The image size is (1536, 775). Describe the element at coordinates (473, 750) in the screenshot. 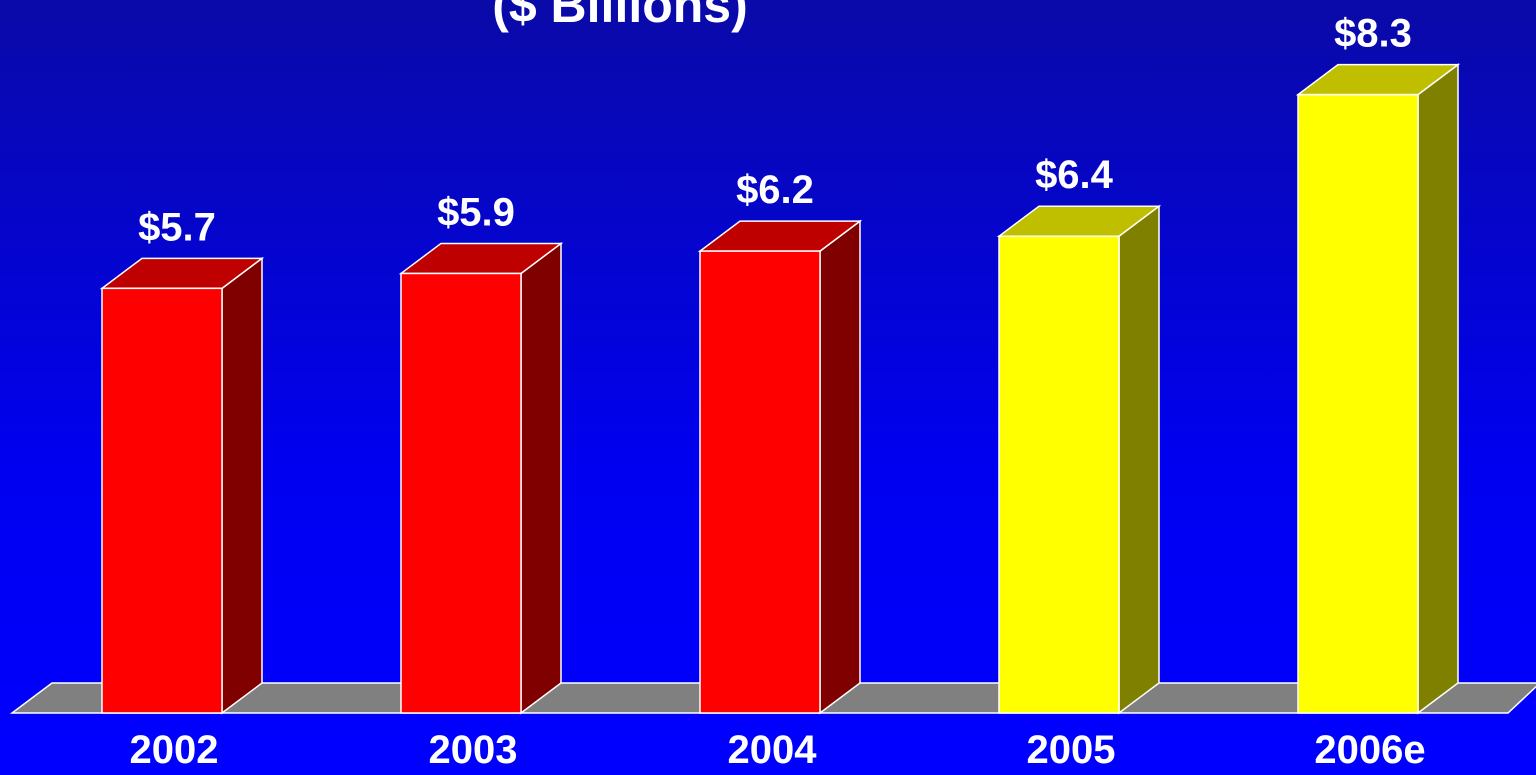

I see `x-tick-label: 2003` at that location.